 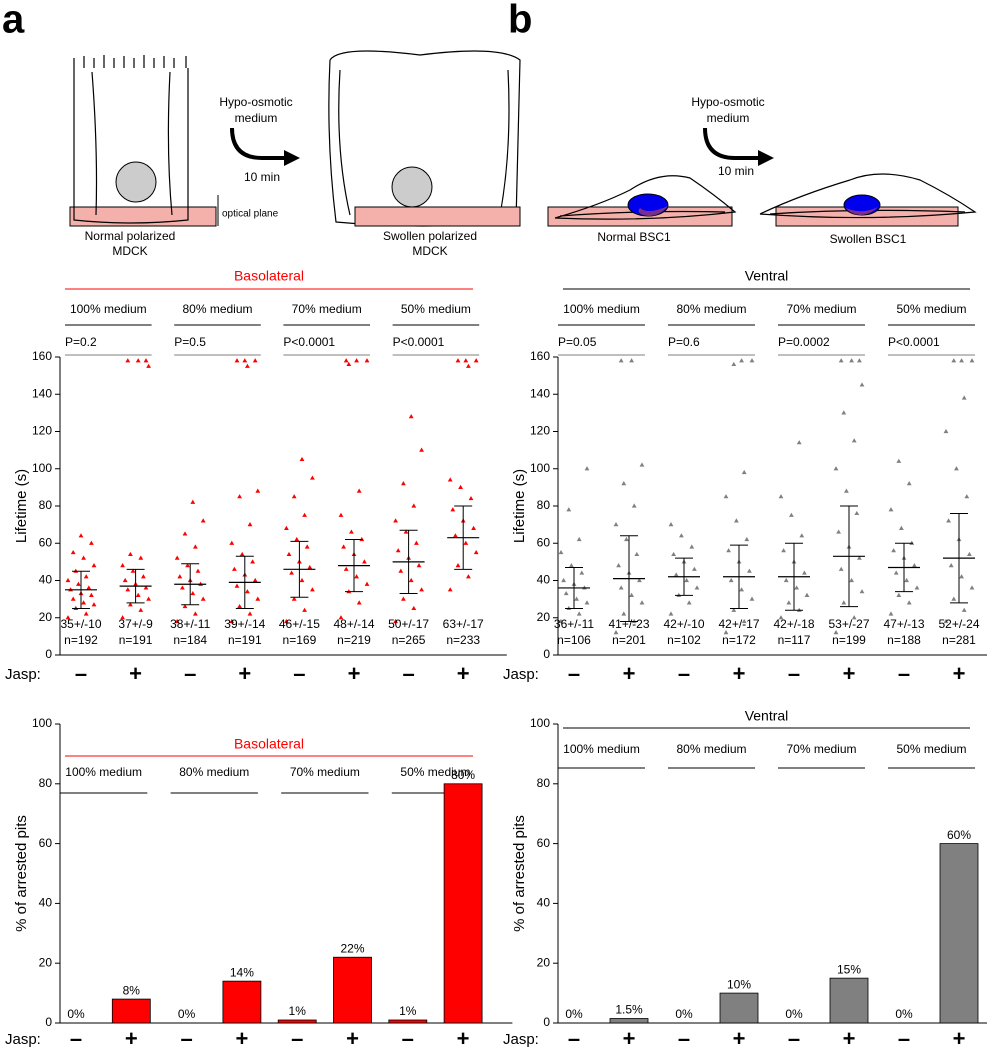 I want to click on value-label: 36+/-11, so click(x=574, y=624).